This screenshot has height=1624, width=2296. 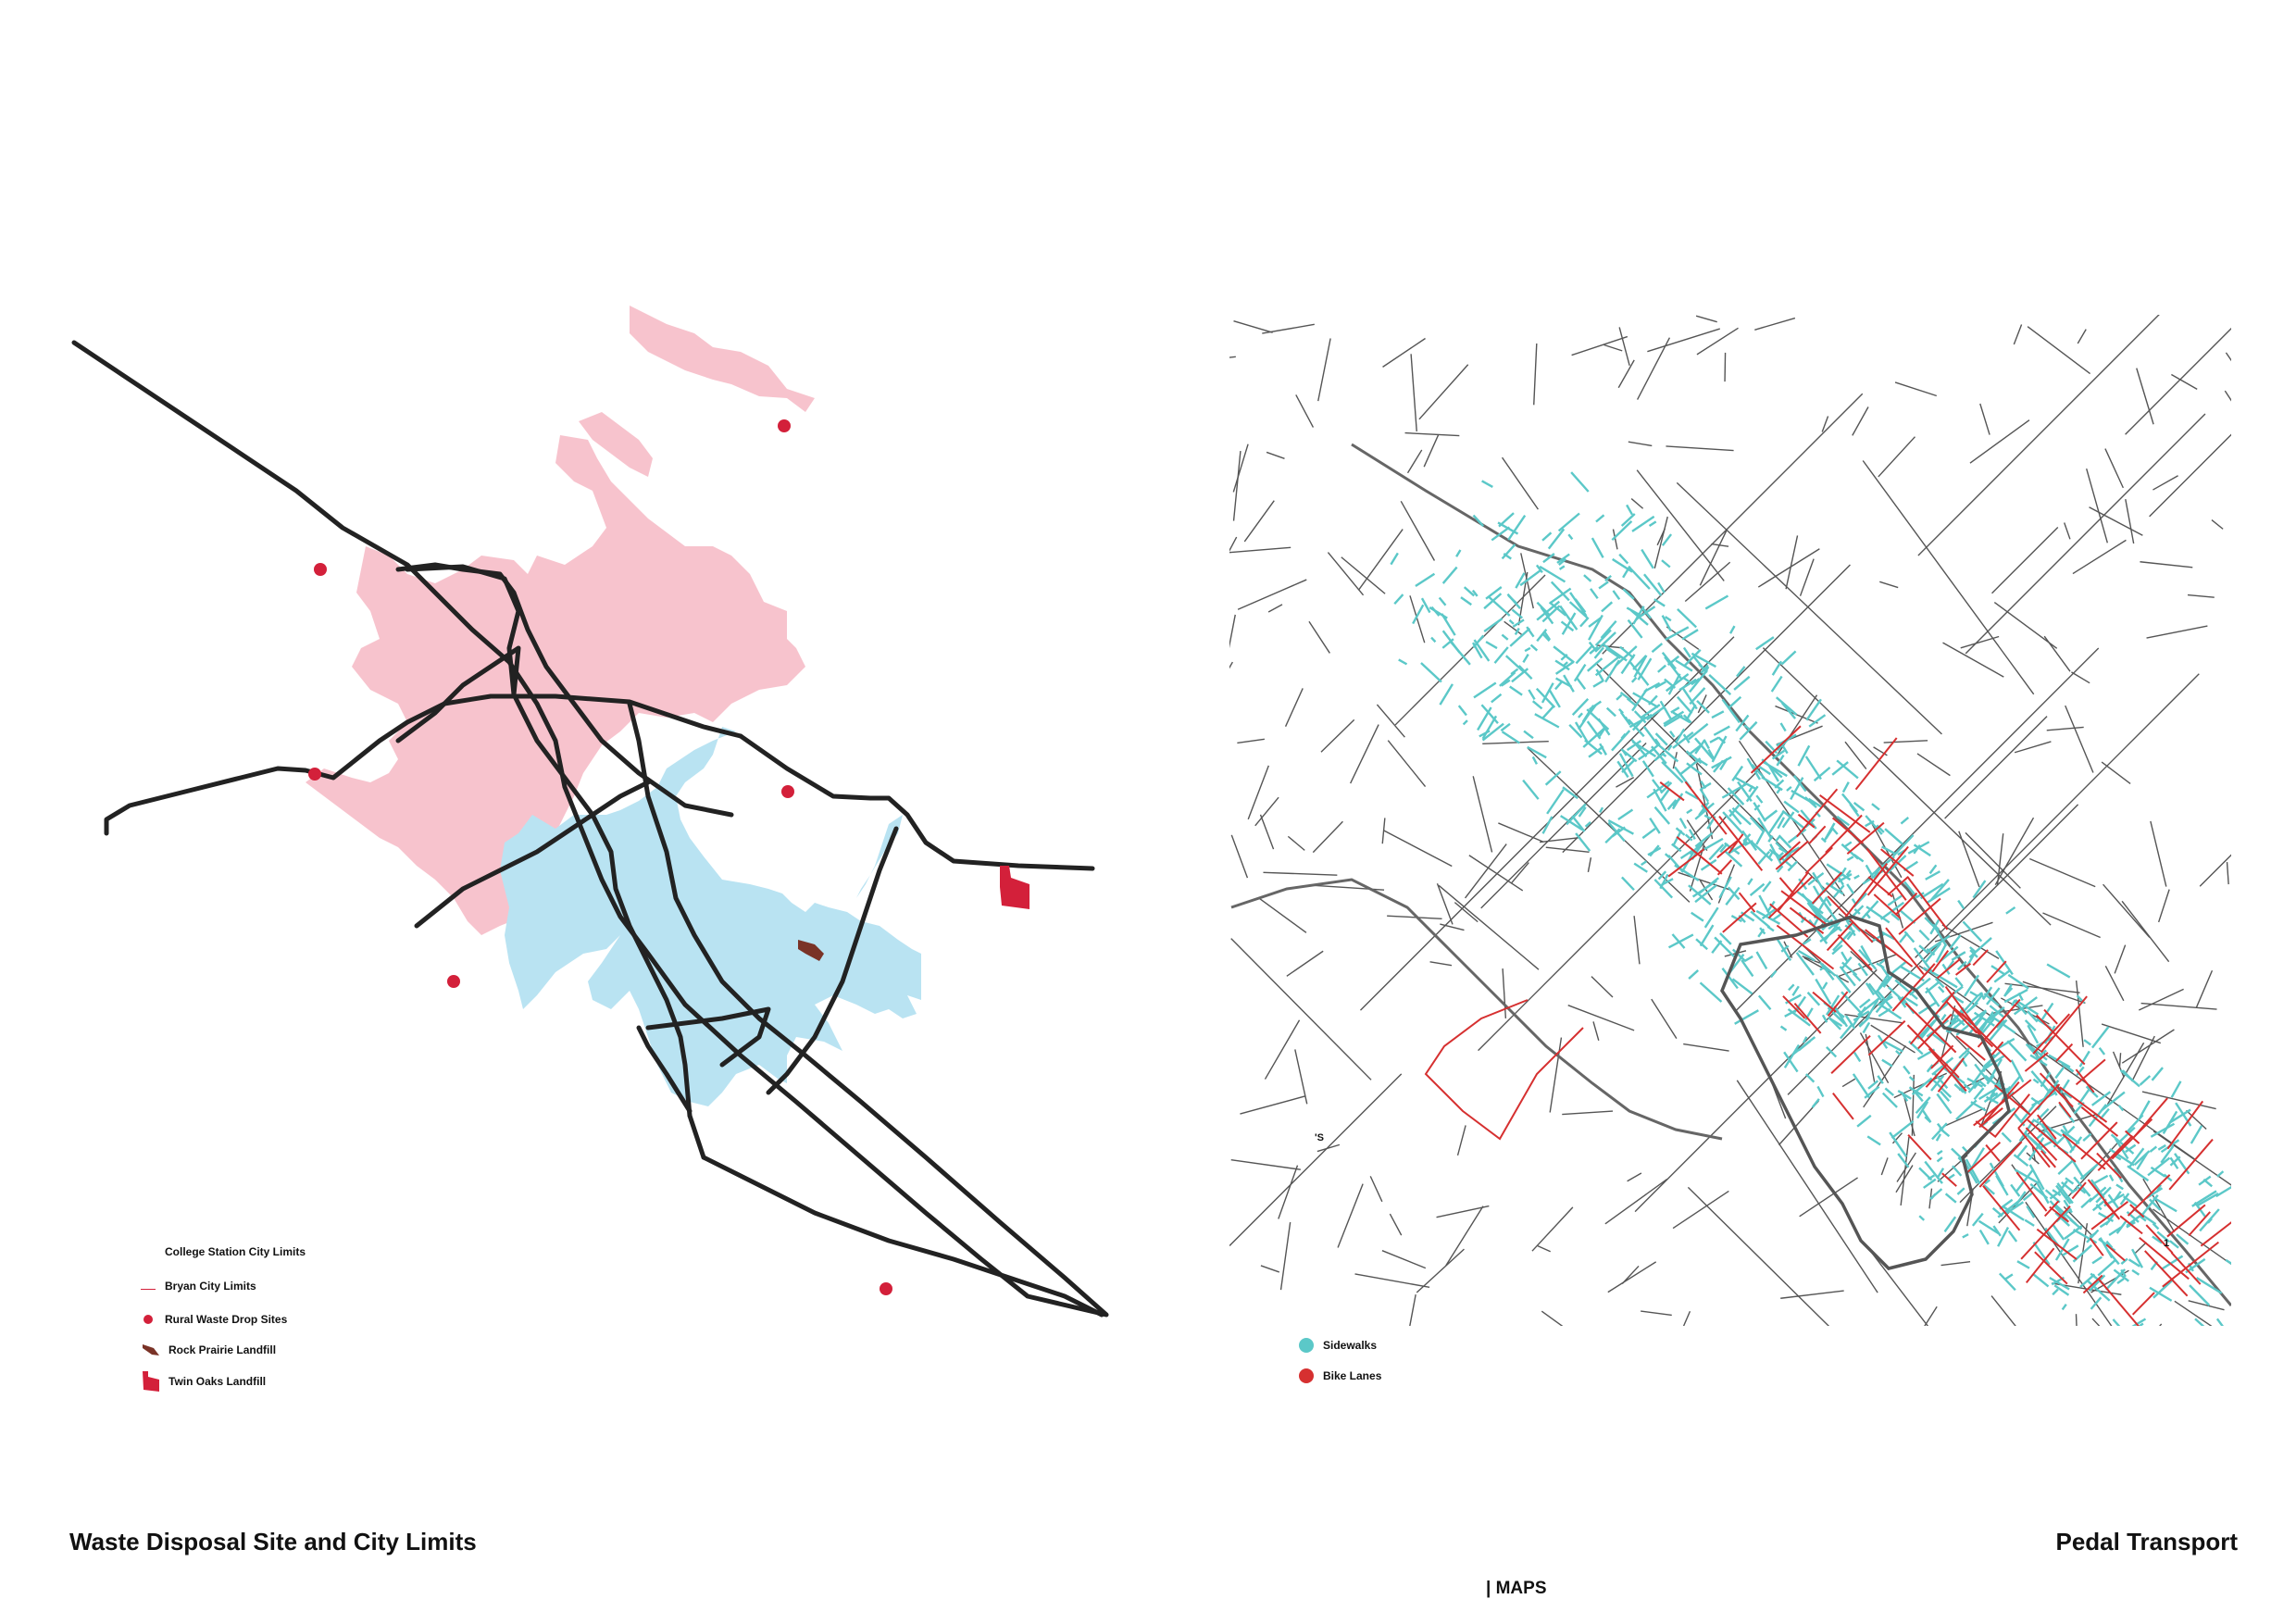 What do you see at coordinates (214, 1319) in the screenshot?
I see `legend-item-drop-sites: Rural Waste Drop Sites` at bounding box center [214, 1319].